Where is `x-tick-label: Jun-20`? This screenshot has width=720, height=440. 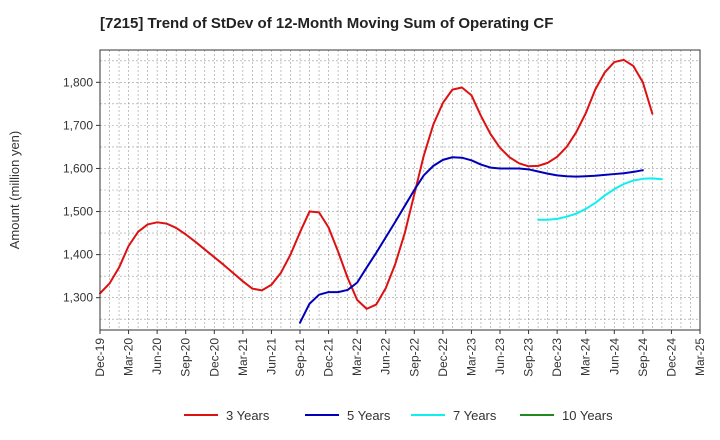 x-tick-label: Jun-20 is located at coordinates (157, 356).